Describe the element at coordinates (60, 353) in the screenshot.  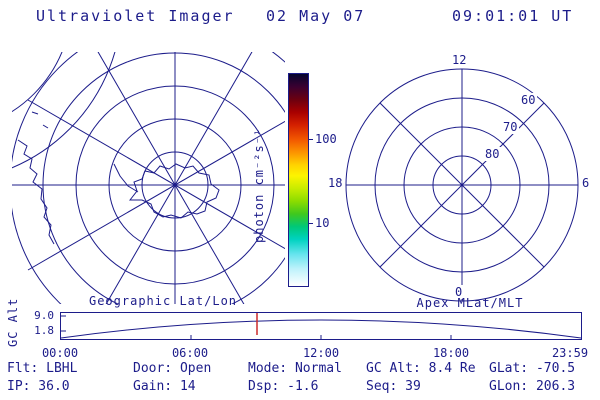
I see `strip-xtick-0000: 00:00` at that location.